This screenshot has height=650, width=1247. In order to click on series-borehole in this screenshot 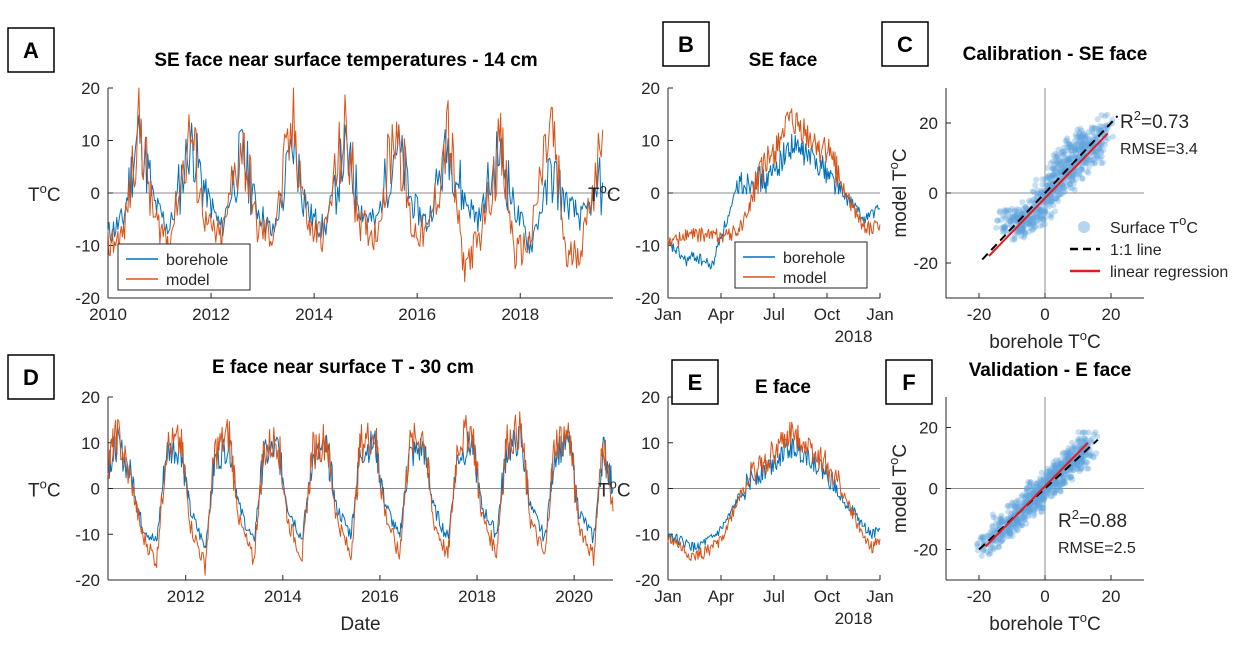, I will do `click(360, 487)`.